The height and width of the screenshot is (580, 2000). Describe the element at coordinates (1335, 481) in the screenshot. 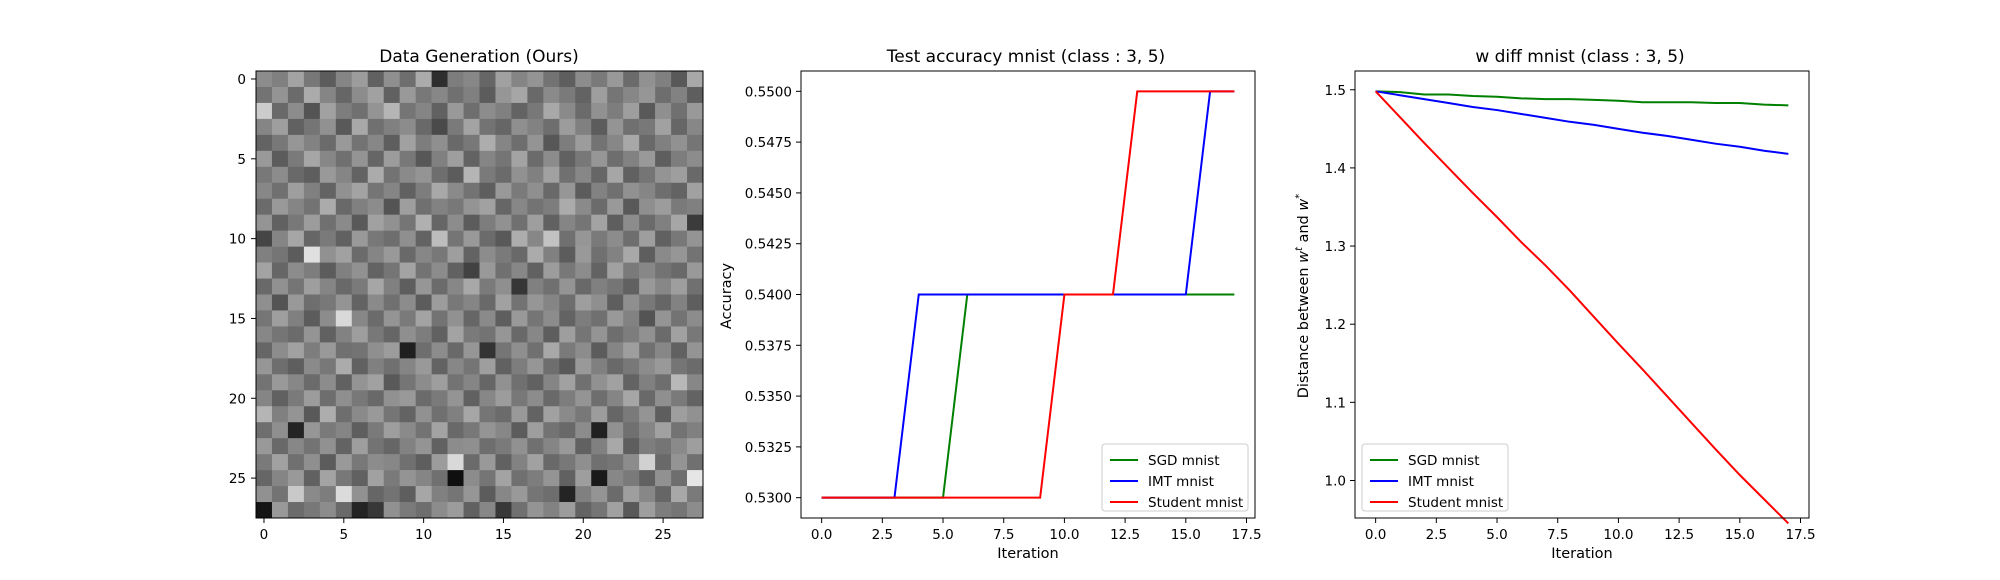

I see `wdiff-ytick-label: 1.0` at that location.